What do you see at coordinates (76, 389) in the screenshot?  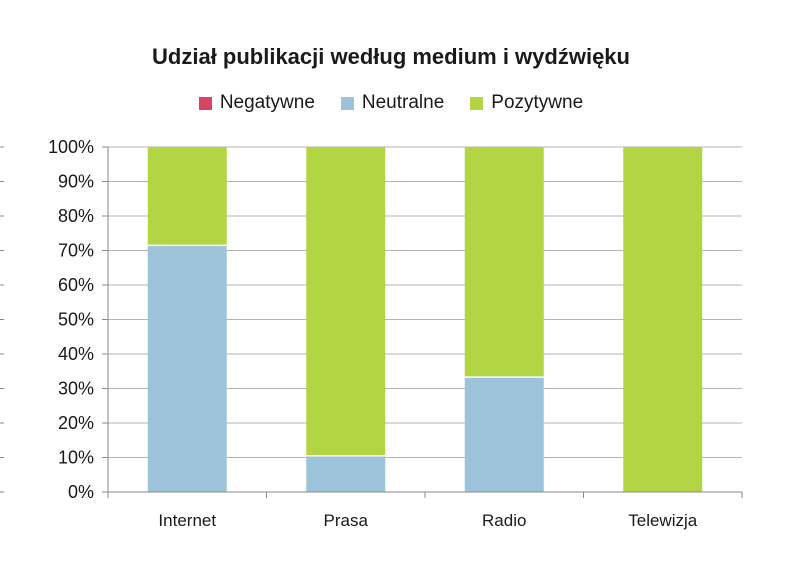 I see `y-tick-label: 30%` at bounding box center [76, 389].